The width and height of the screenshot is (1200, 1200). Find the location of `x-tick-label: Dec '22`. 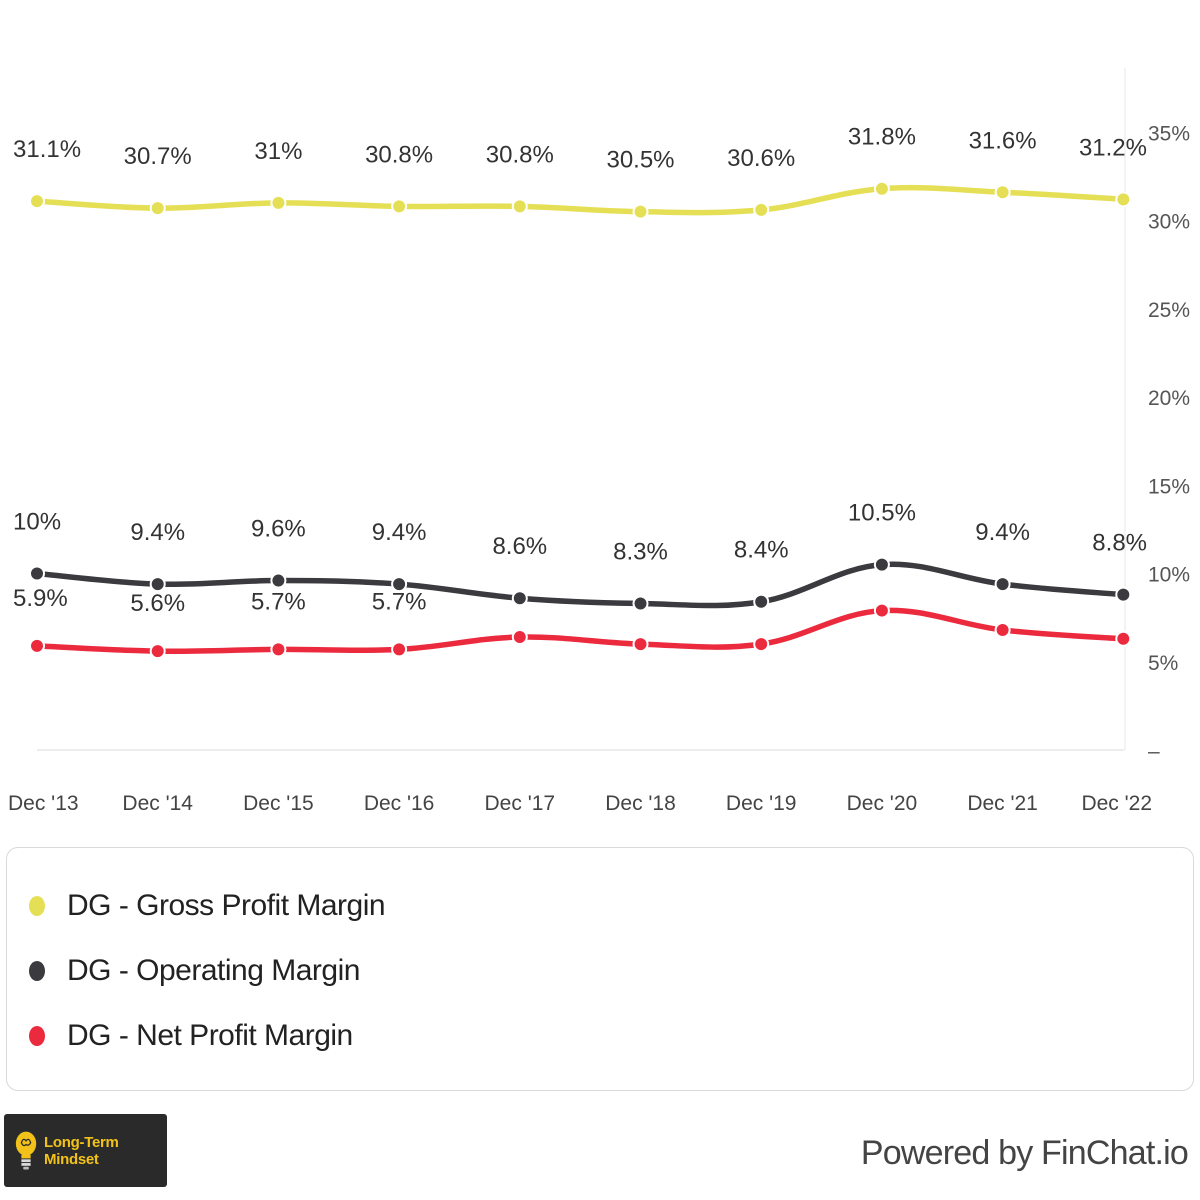

x-tick-label: Dec '22 is located at coordinates (1116, 803).